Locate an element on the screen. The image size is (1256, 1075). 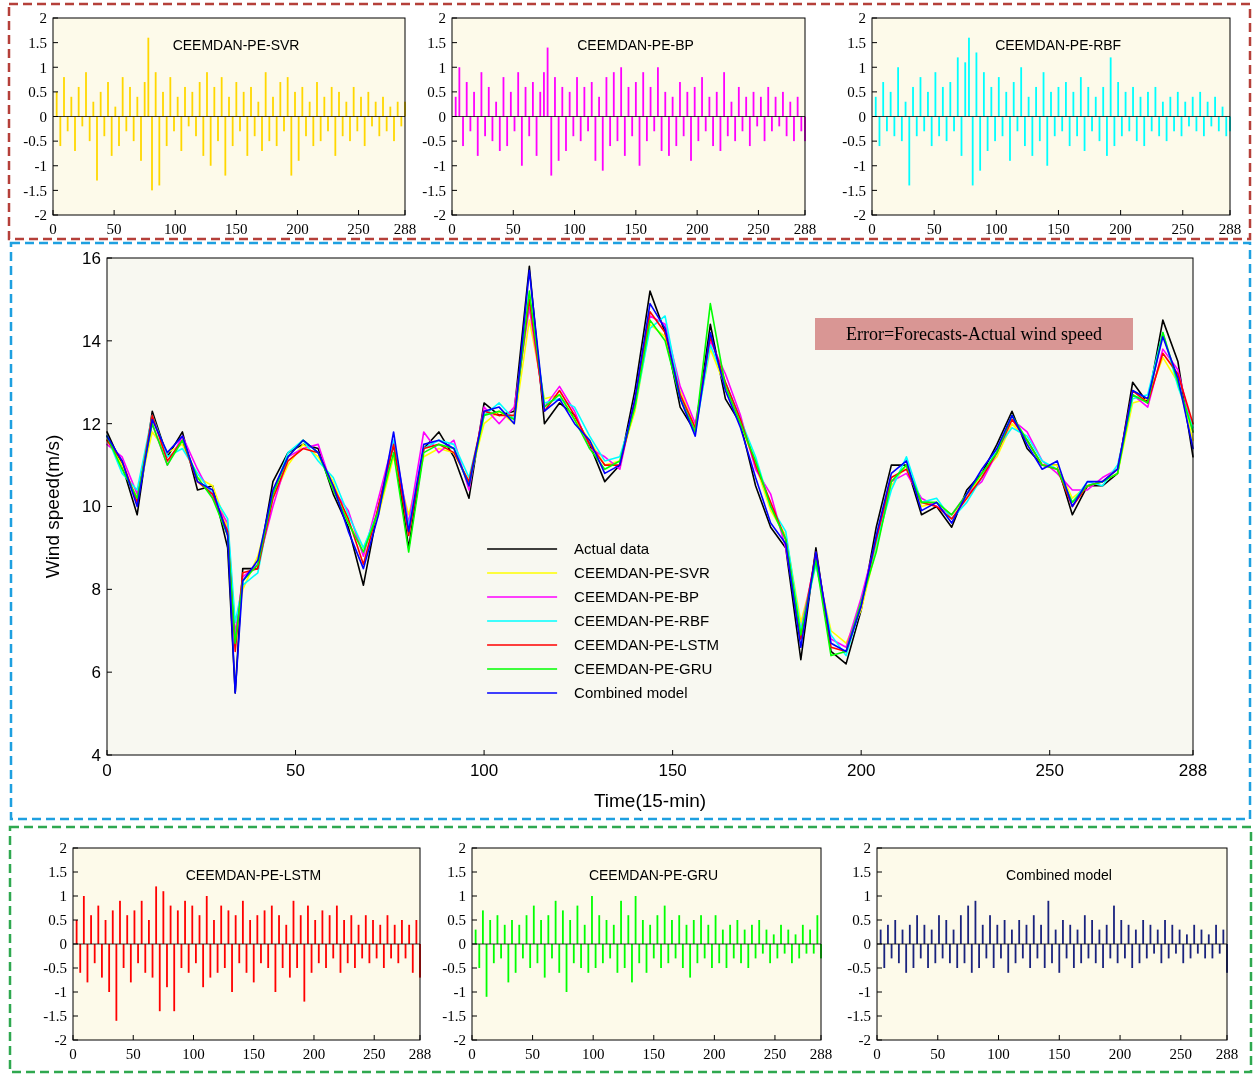
y-tick-label: 12 is located at coordinates (91, 424).